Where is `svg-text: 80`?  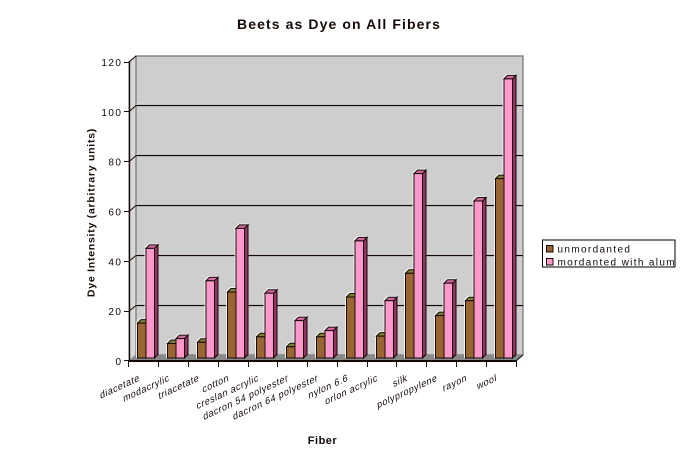
svg-text: 80 is located at coordinates (115, 163).